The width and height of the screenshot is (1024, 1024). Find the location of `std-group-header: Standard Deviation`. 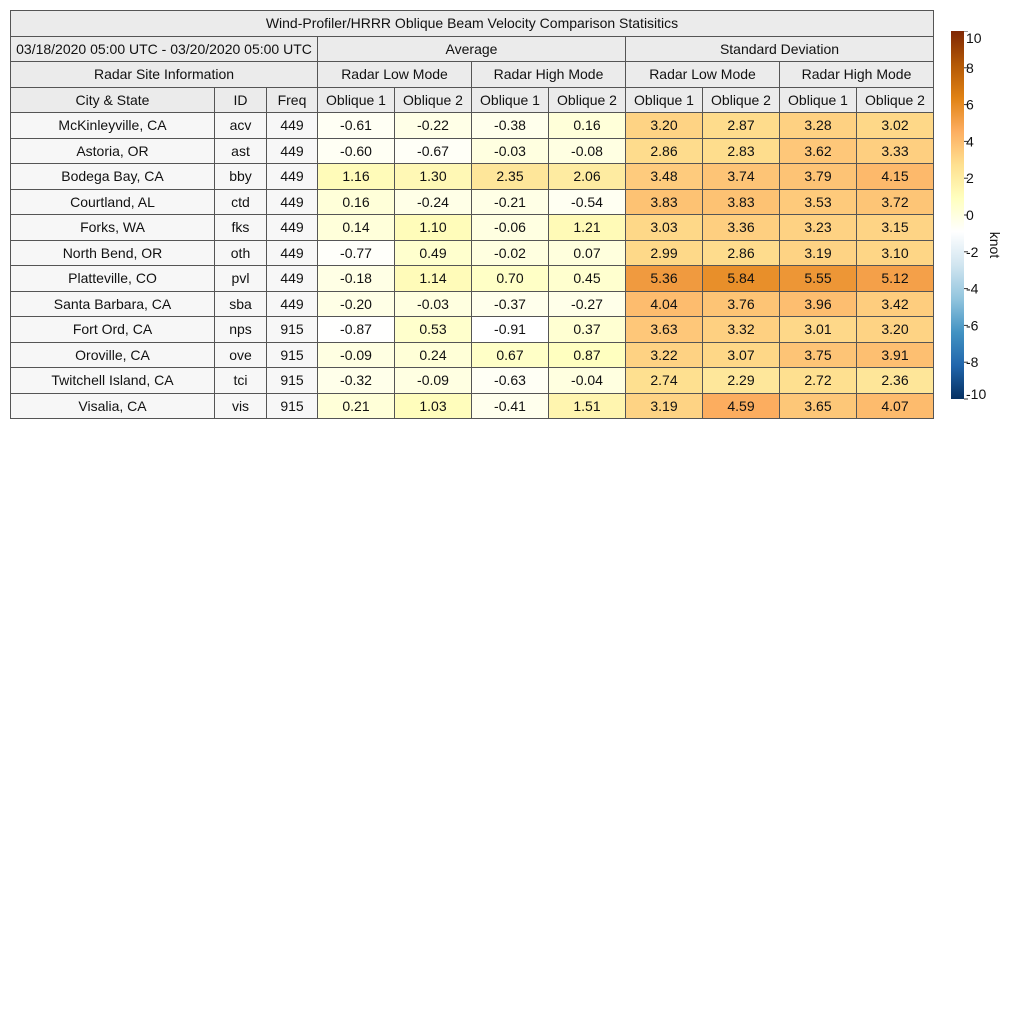

std-group-header: Standard Deviation is located at coordinates (779, 48).